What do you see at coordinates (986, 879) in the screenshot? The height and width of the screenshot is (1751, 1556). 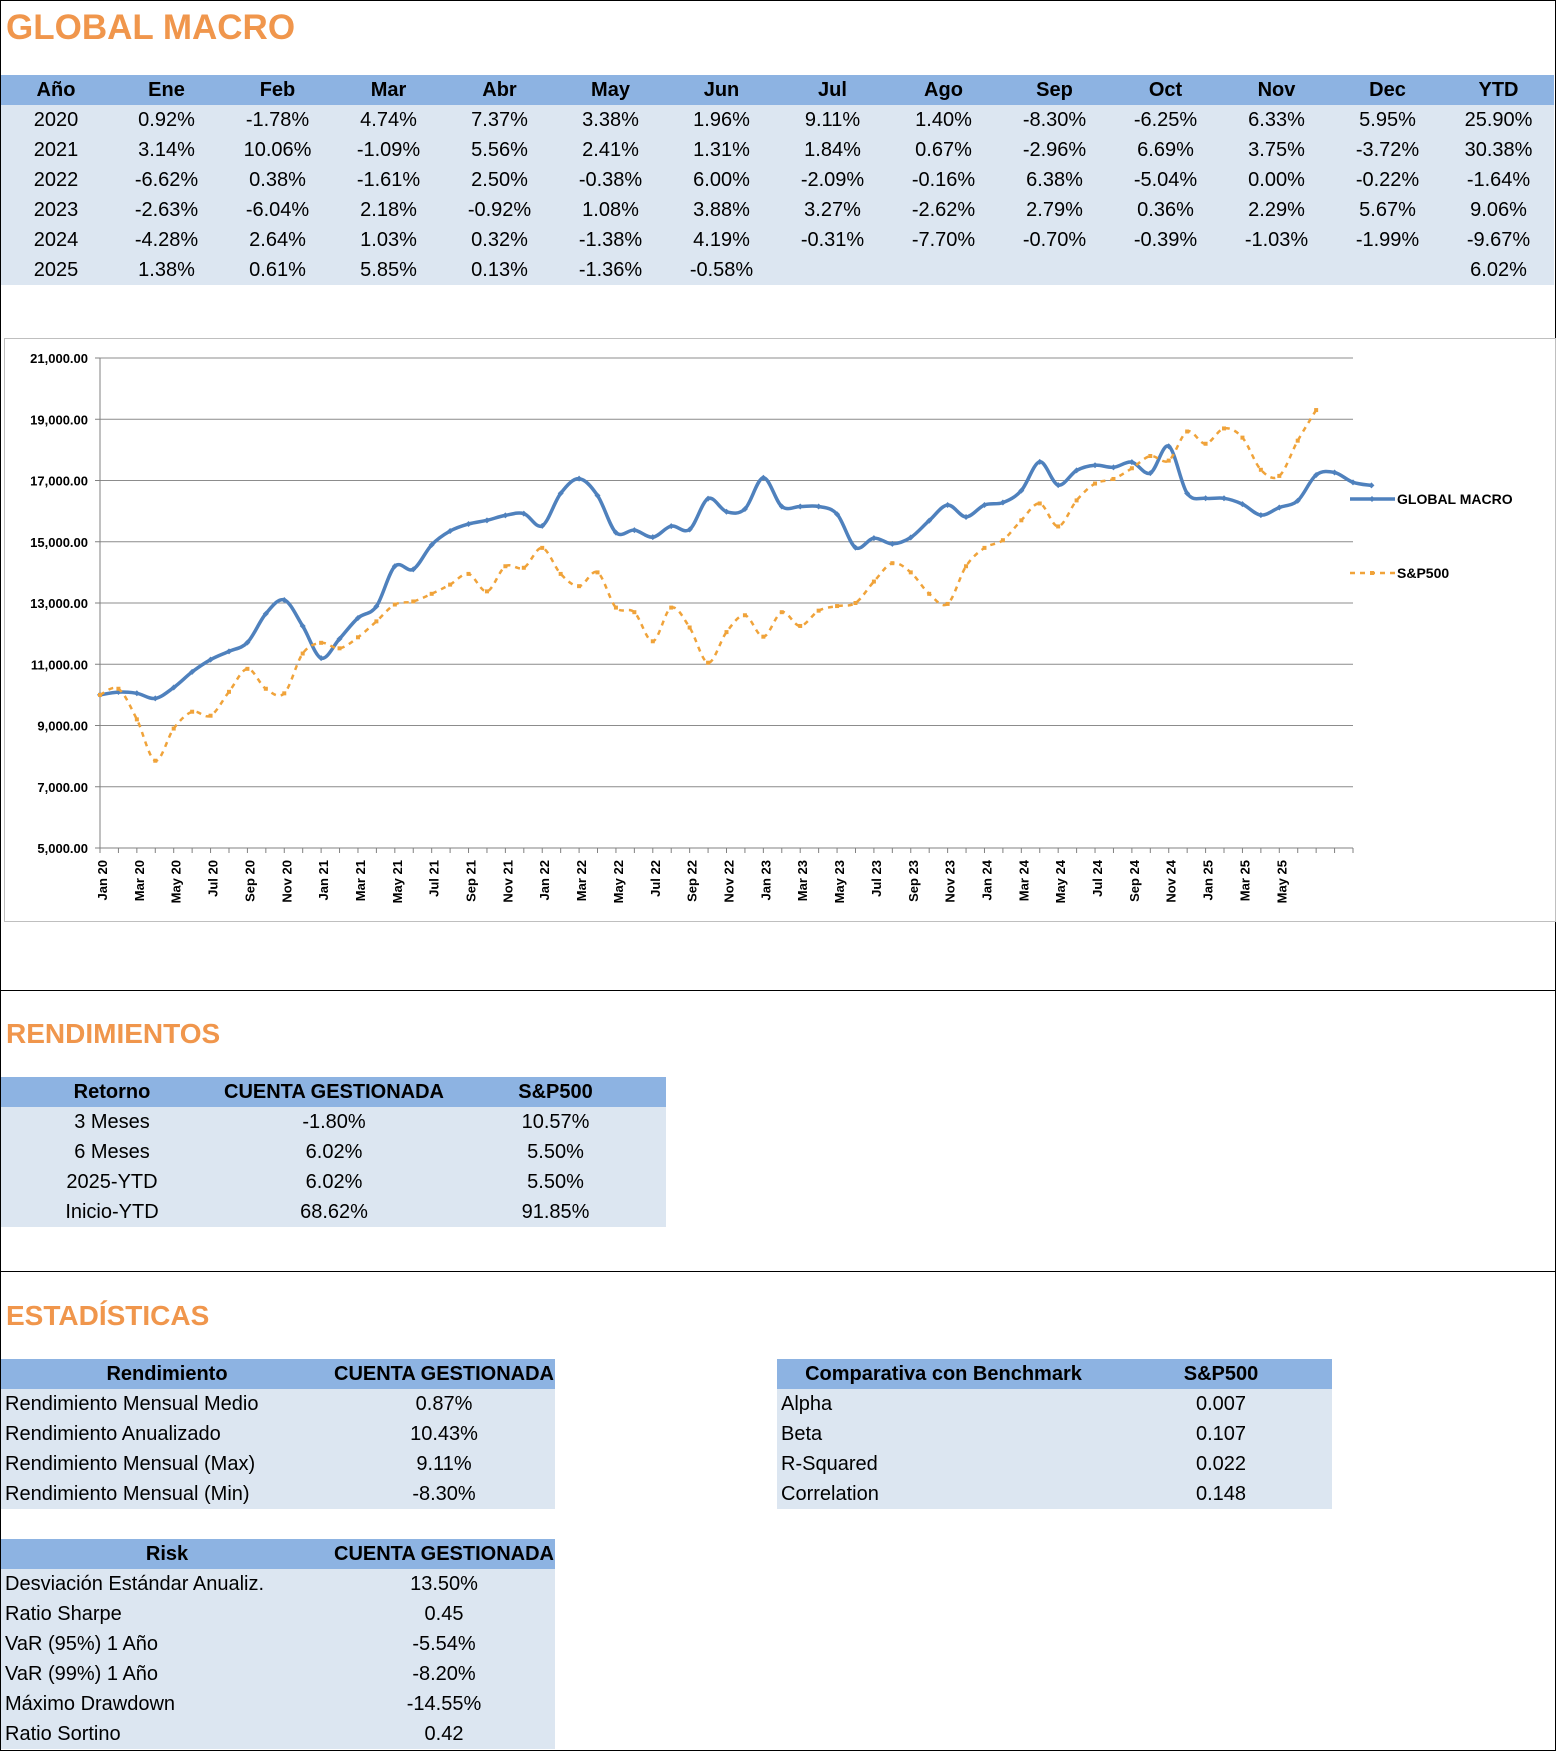 I see `x-tick-label: Jan 24` at bounding box center [986, 879].